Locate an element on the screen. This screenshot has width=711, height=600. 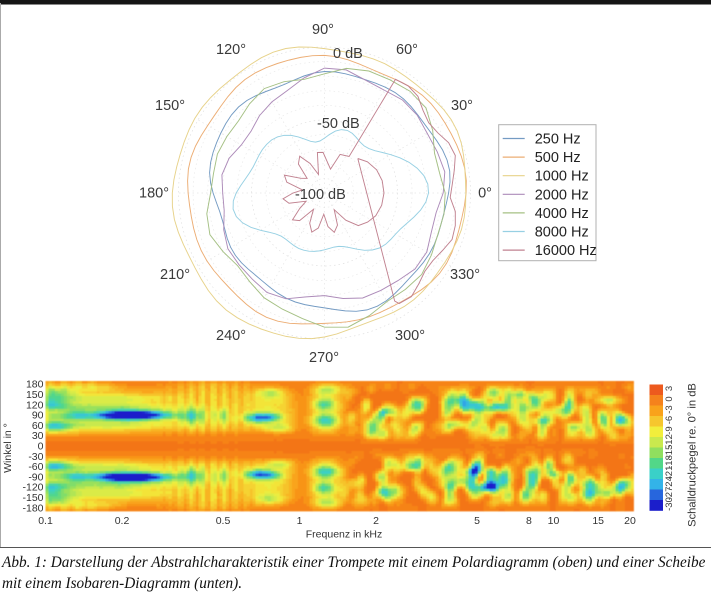
svg-text: Frequenz in kHz is located at coordinates (344, 535).